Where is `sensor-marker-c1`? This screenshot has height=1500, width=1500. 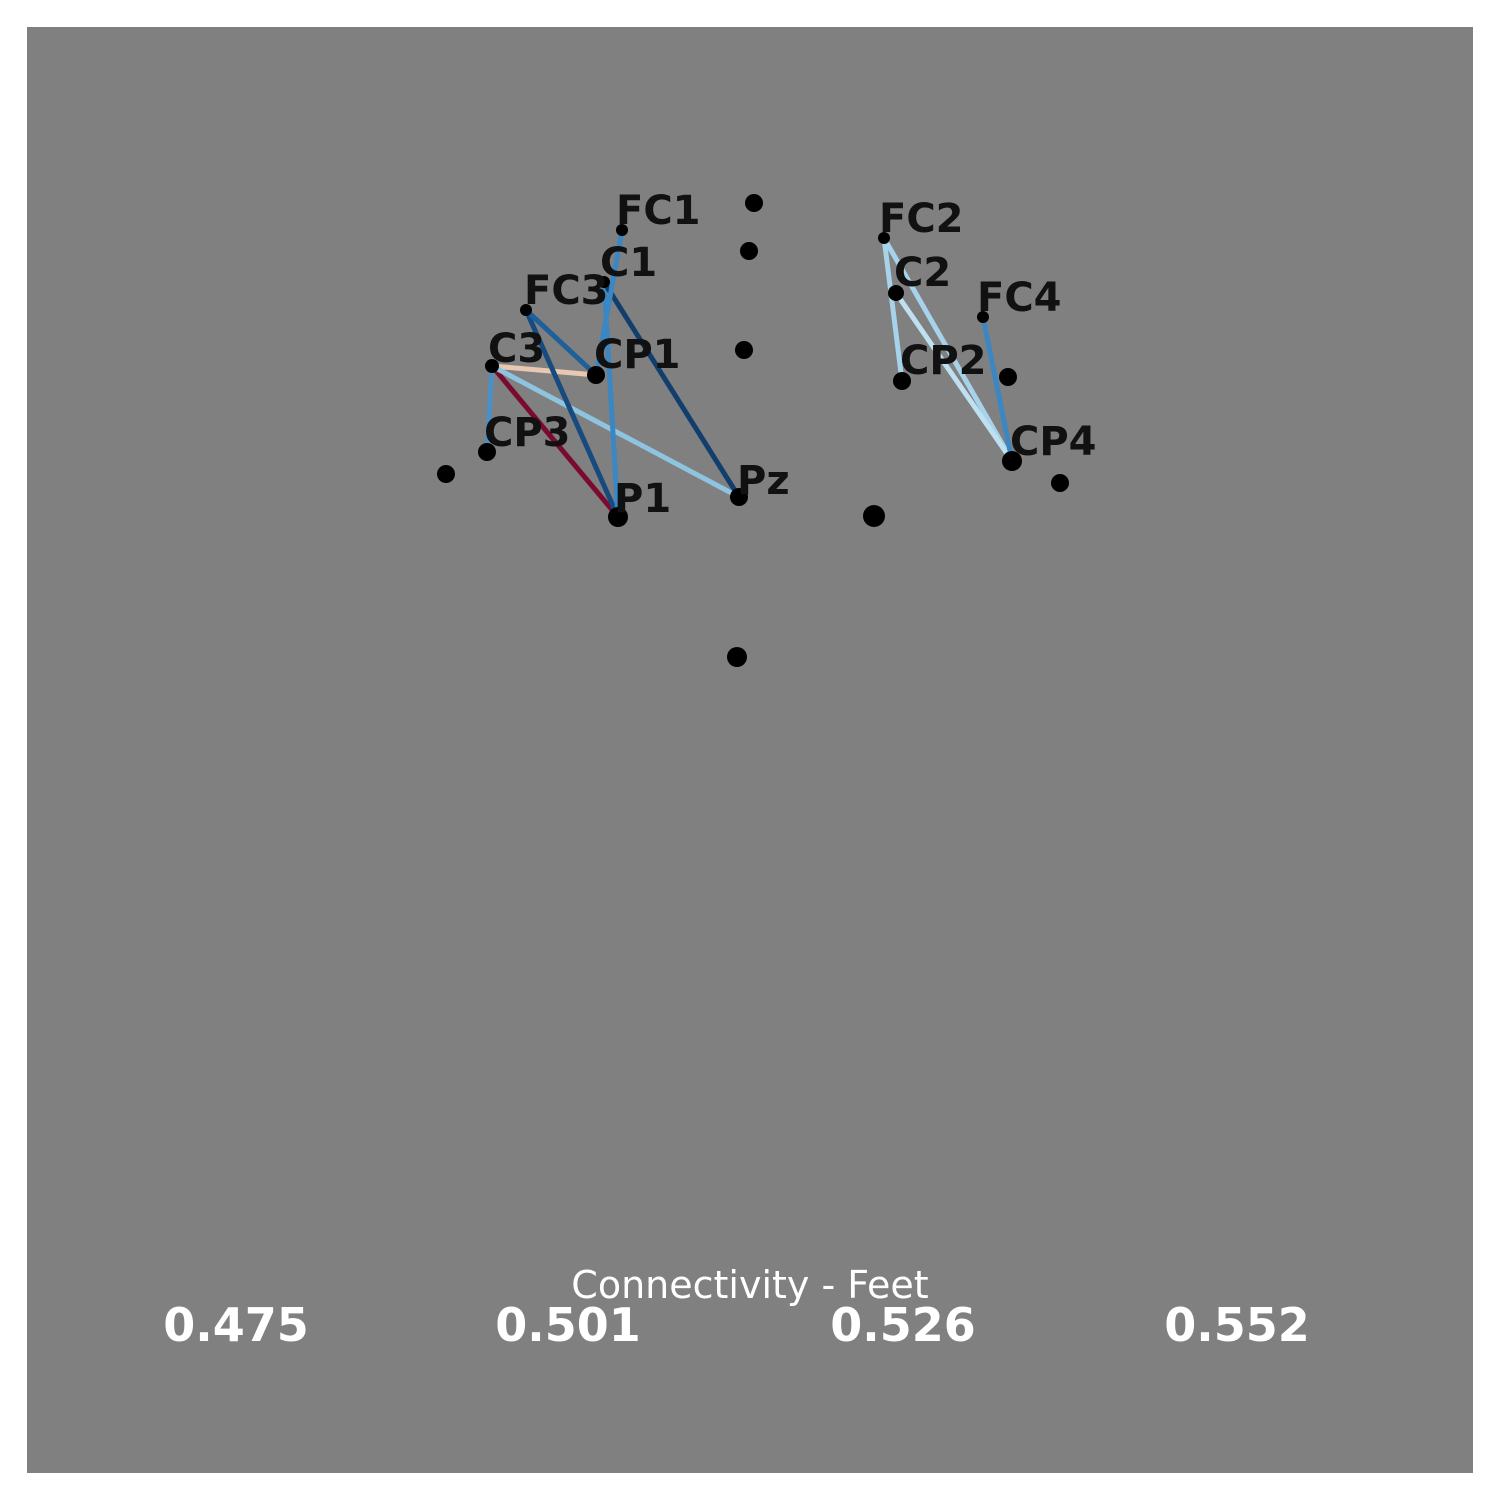 sensor-marker-c1 is located at coordinates (604, 282).